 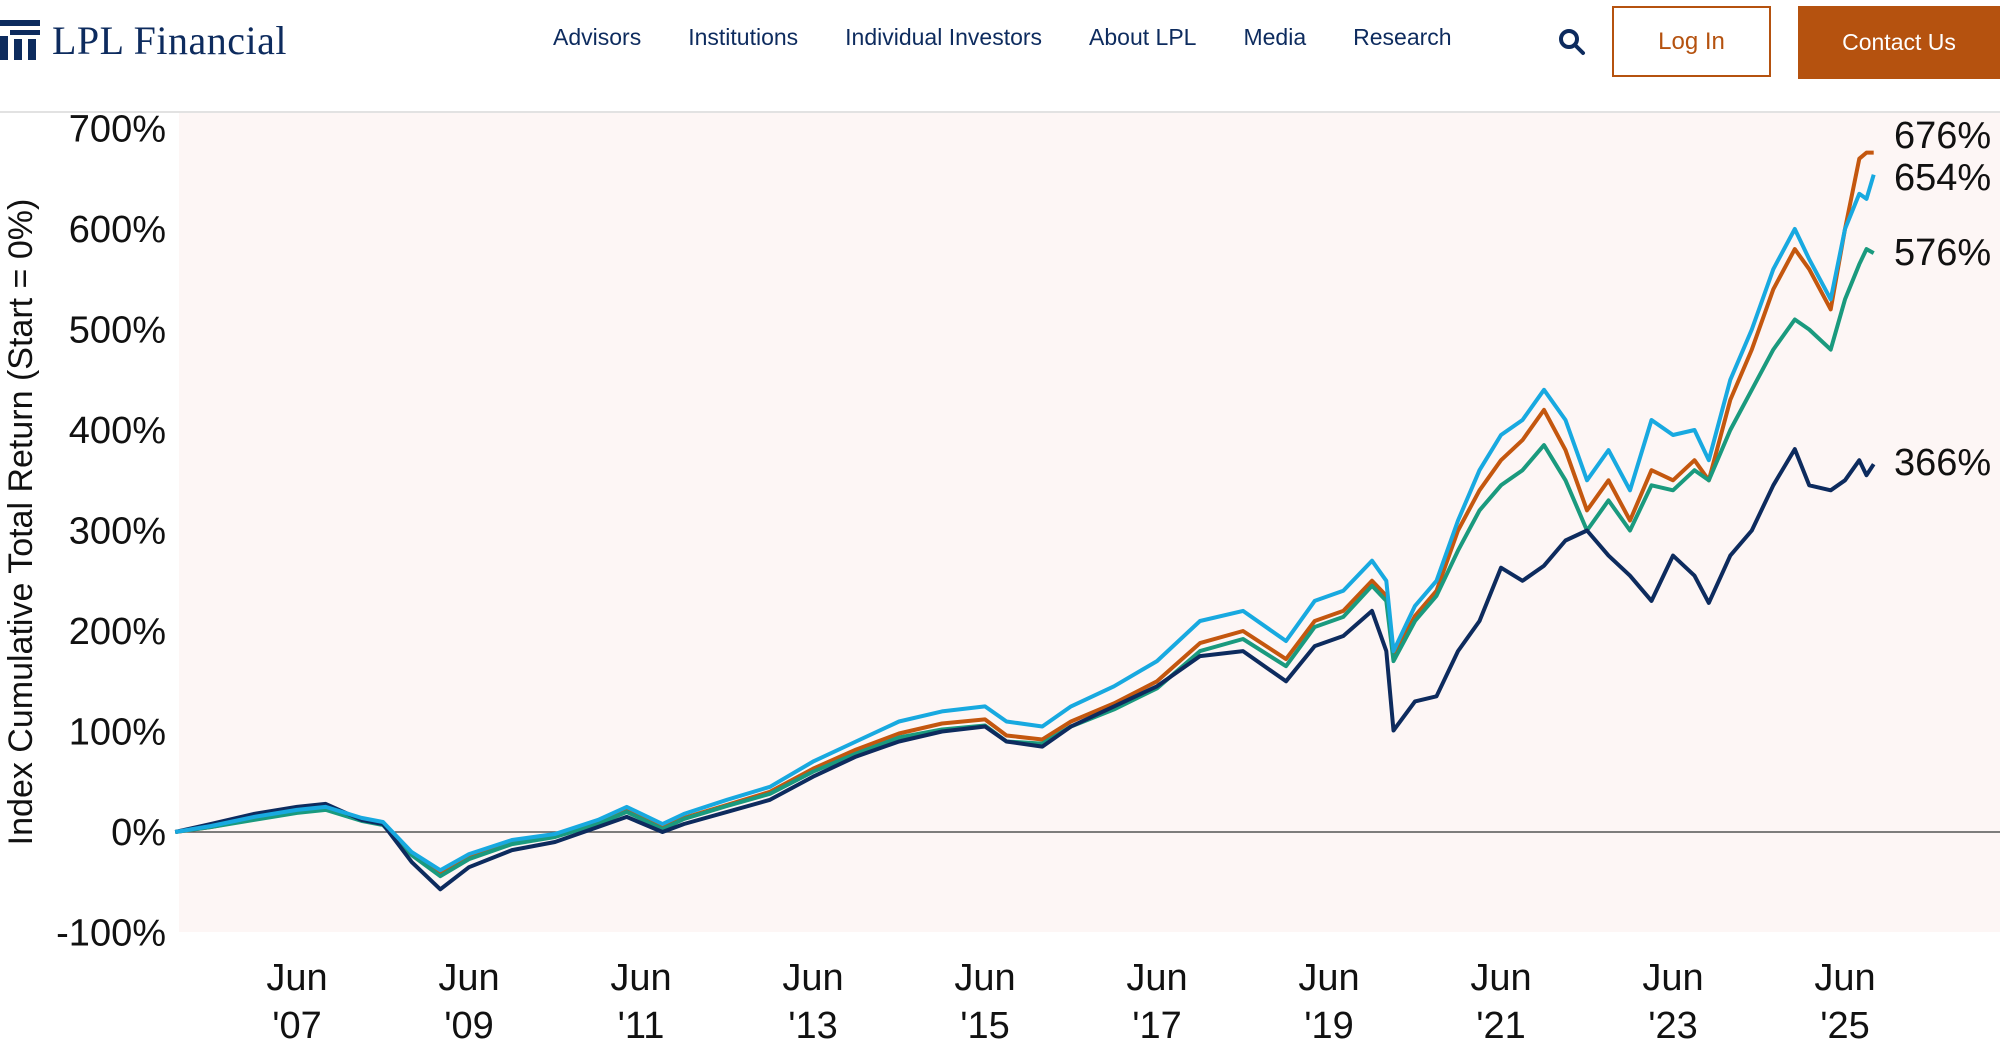 I want to click on x-tick-label-year: '11, so click(x=641, y=1026).